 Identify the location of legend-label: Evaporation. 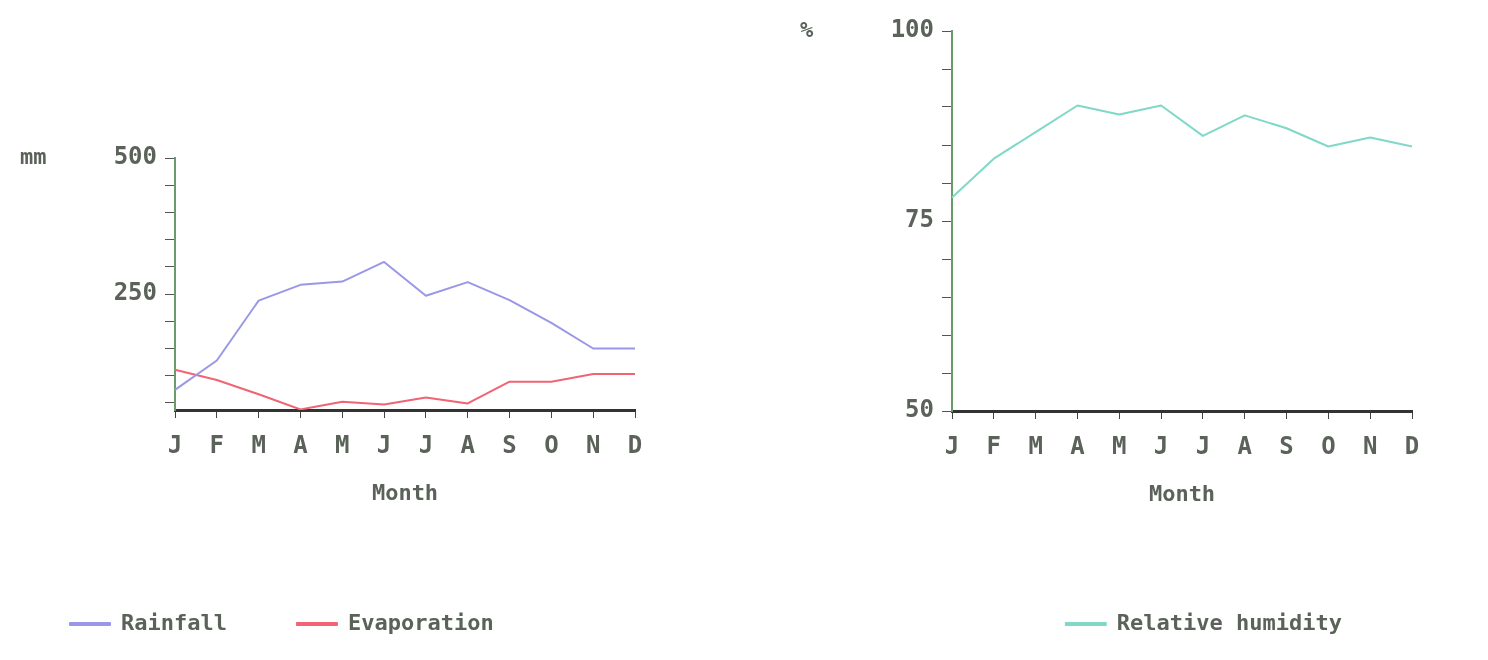
(420, 622).